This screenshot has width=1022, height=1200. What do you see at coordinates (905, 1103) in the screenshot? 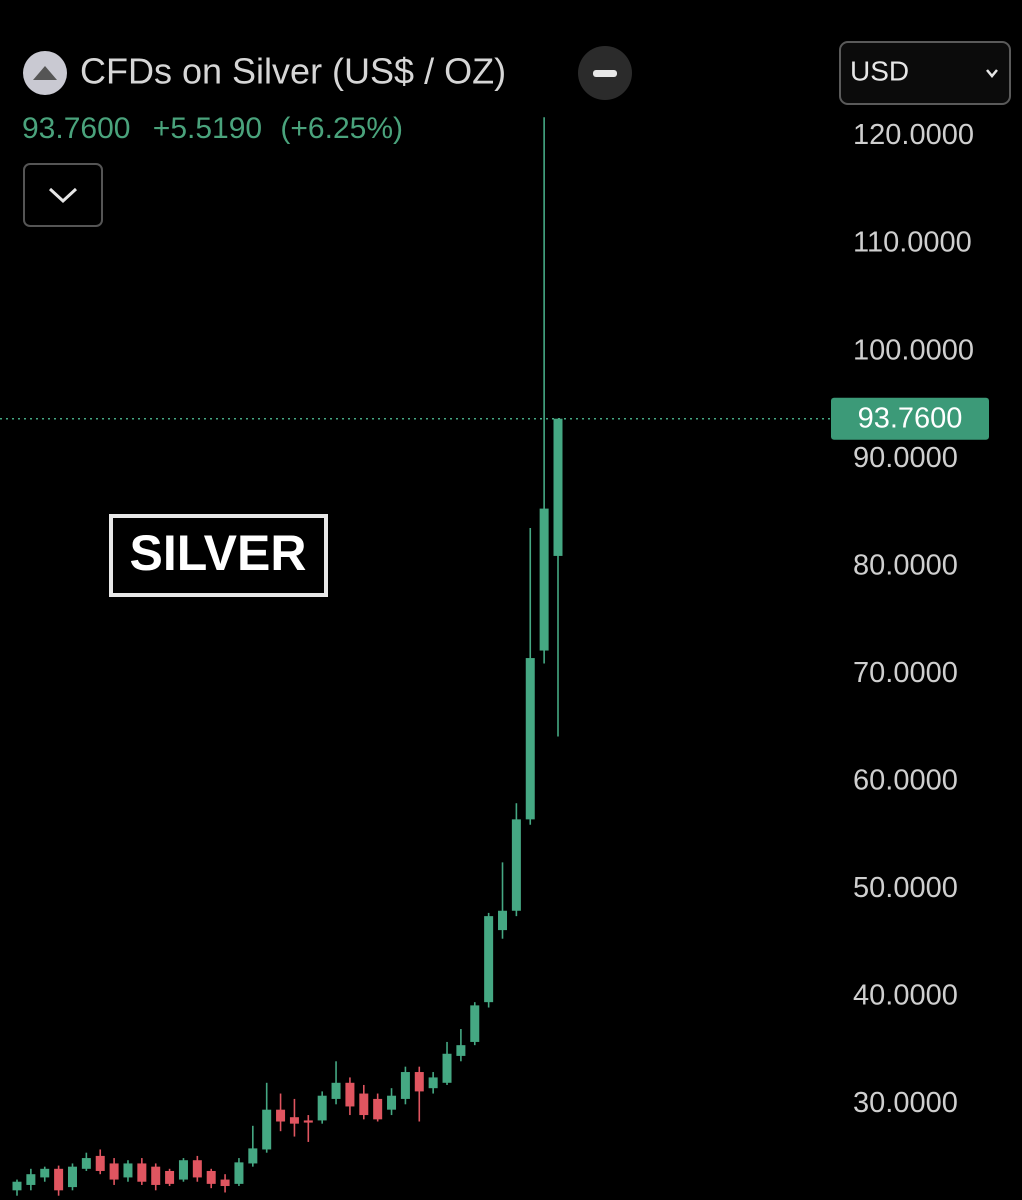
I see `y-tick-label: 30.0000` at bounding box center [905, 1103].